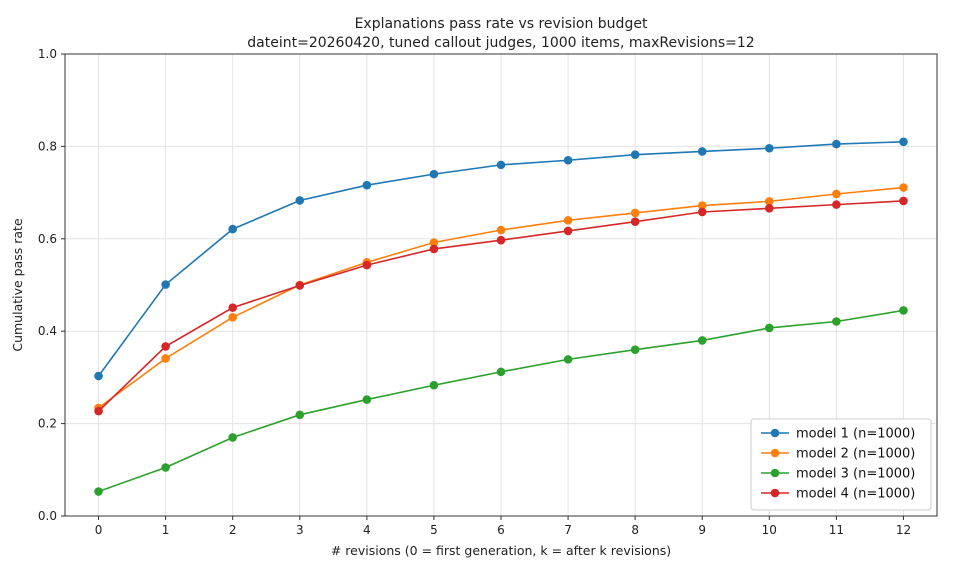 The image size is (953, 566). What do you see at coordinates (501, 530) in the screenshot?
I see `x-tick-label: 6` at bounding box center [501, 530].